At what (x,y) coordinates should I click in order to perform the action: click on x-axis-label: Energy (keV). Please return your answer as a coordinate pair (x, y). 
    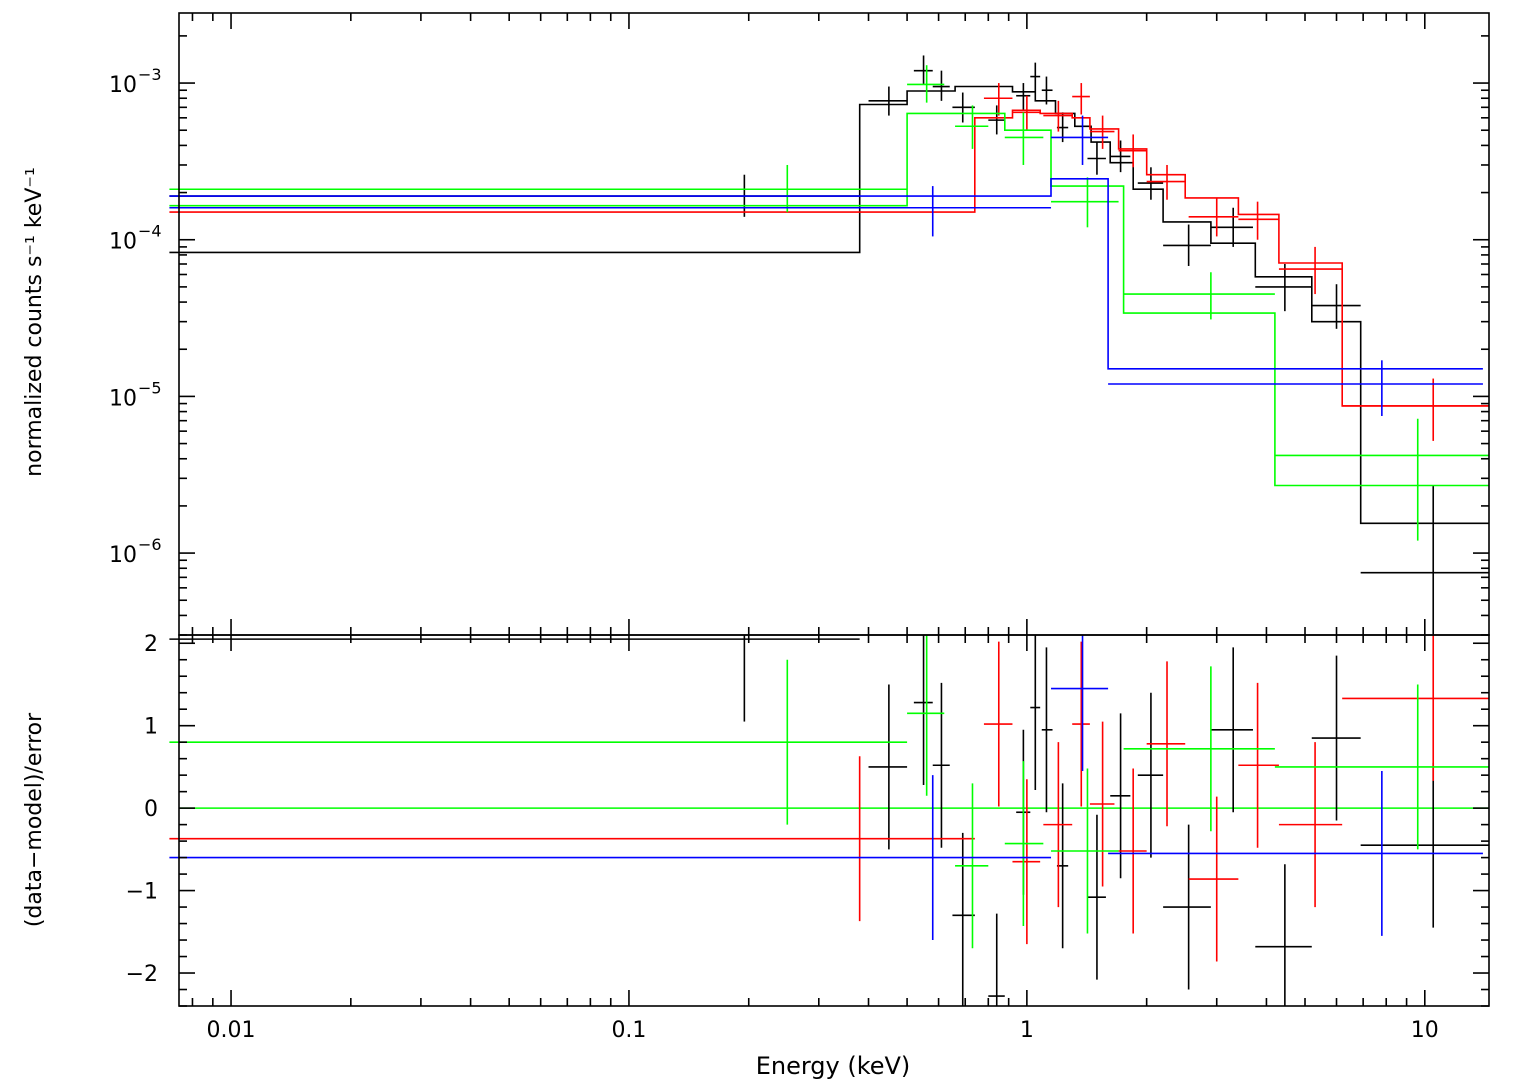
    Looking at the image, I should click on (833, 1066).